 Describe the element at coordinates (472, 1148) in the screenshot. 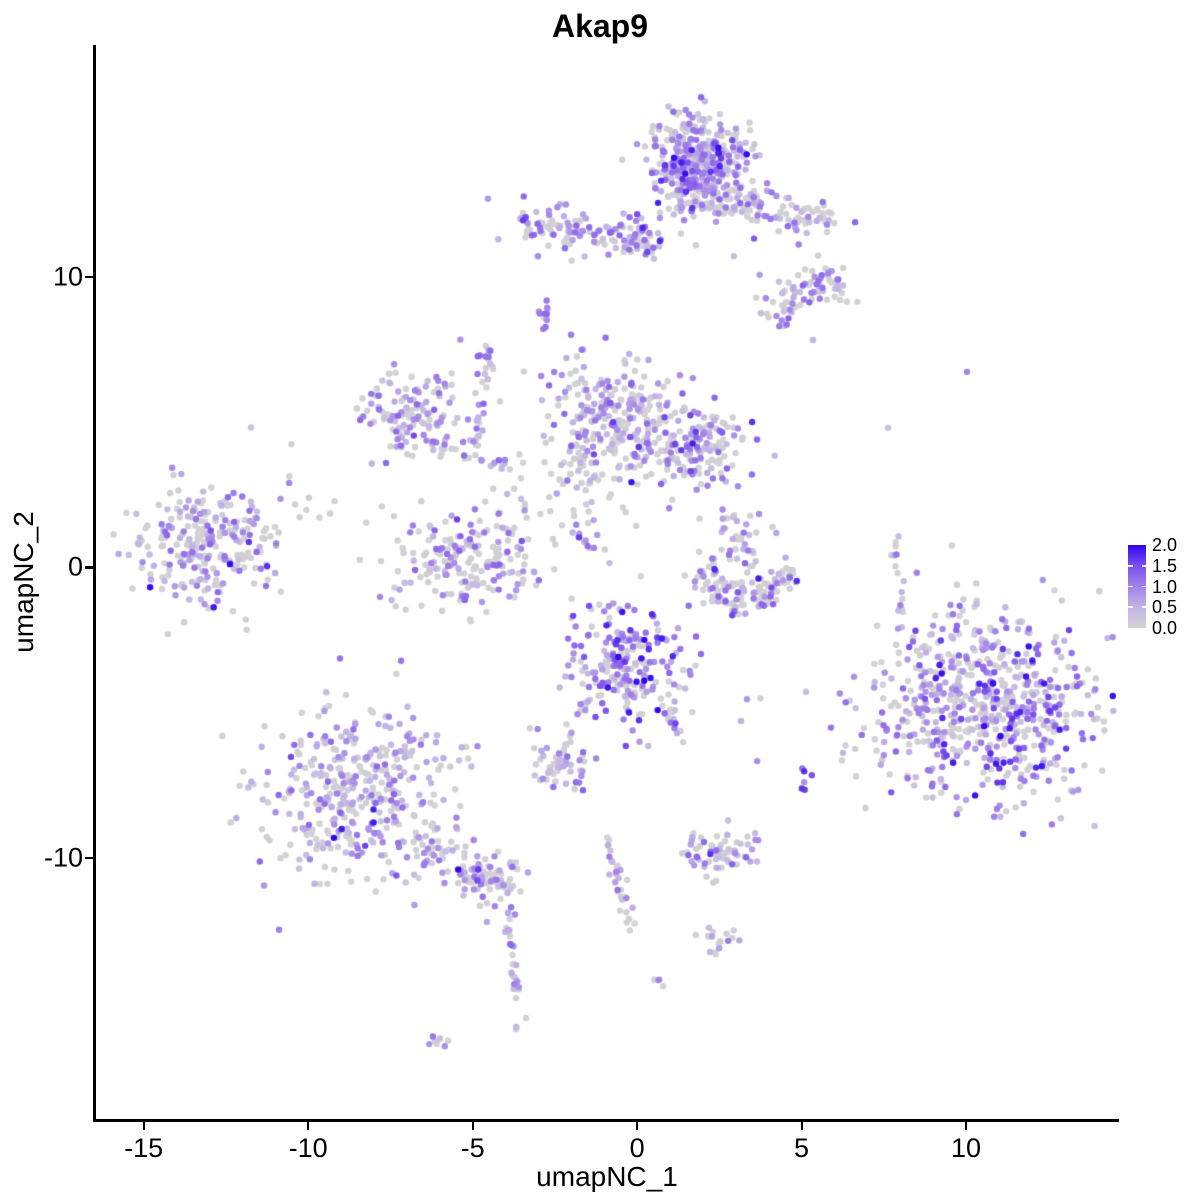

I see `x-tick-label: -5` at that location.